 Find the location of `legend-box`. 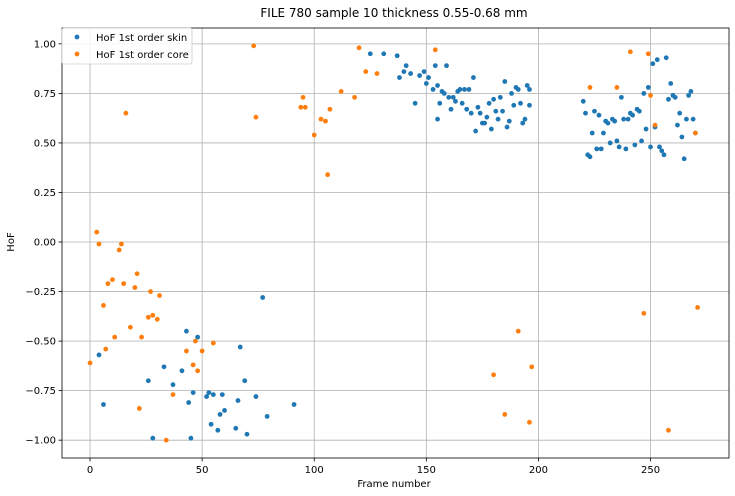

legend-box is located at coordinates (127, 46).